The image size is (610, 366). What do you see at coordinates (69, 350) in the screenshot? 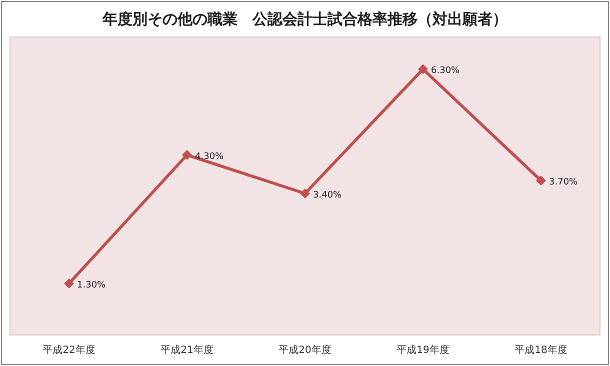
I see `x-tick-label: 平成22年度` at bounding box center [69, 350].